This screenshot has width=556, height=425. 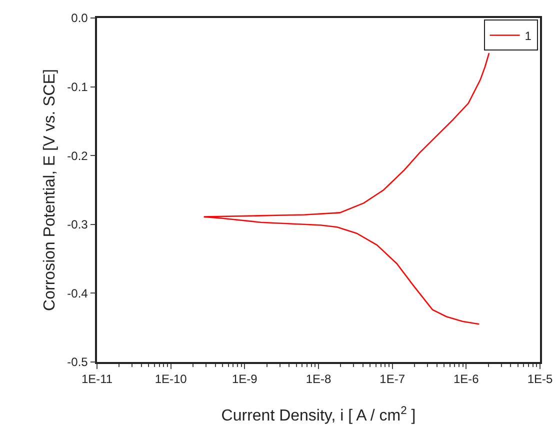 What do you see at coordinates (77, 225) in the screenshot?
I see `y-tick-label: -0.3` at bounding box center [77, 225].